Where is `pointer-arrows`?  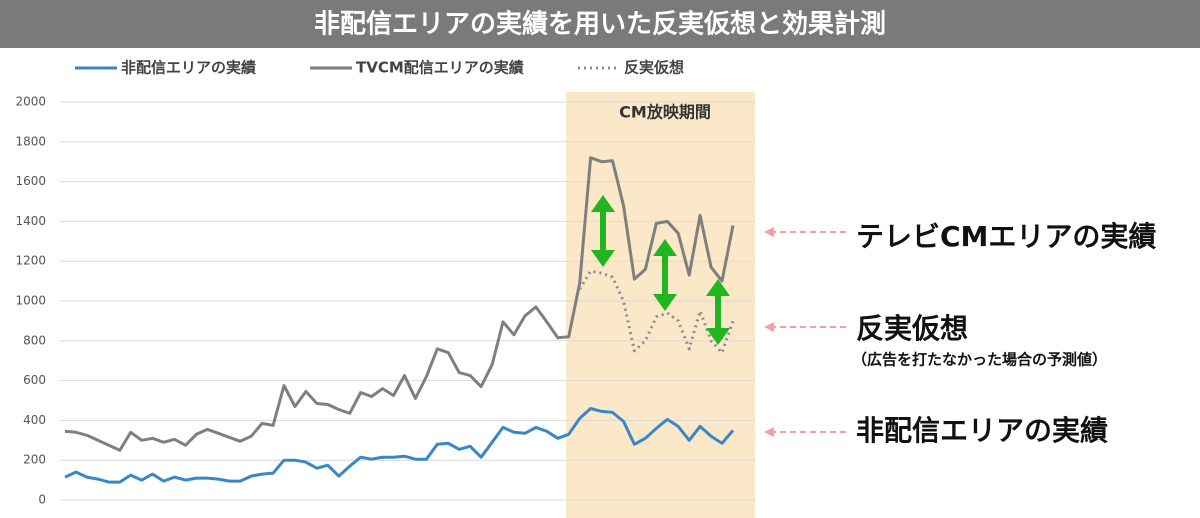
pointer-arrows is located at coordinates (805, 332).